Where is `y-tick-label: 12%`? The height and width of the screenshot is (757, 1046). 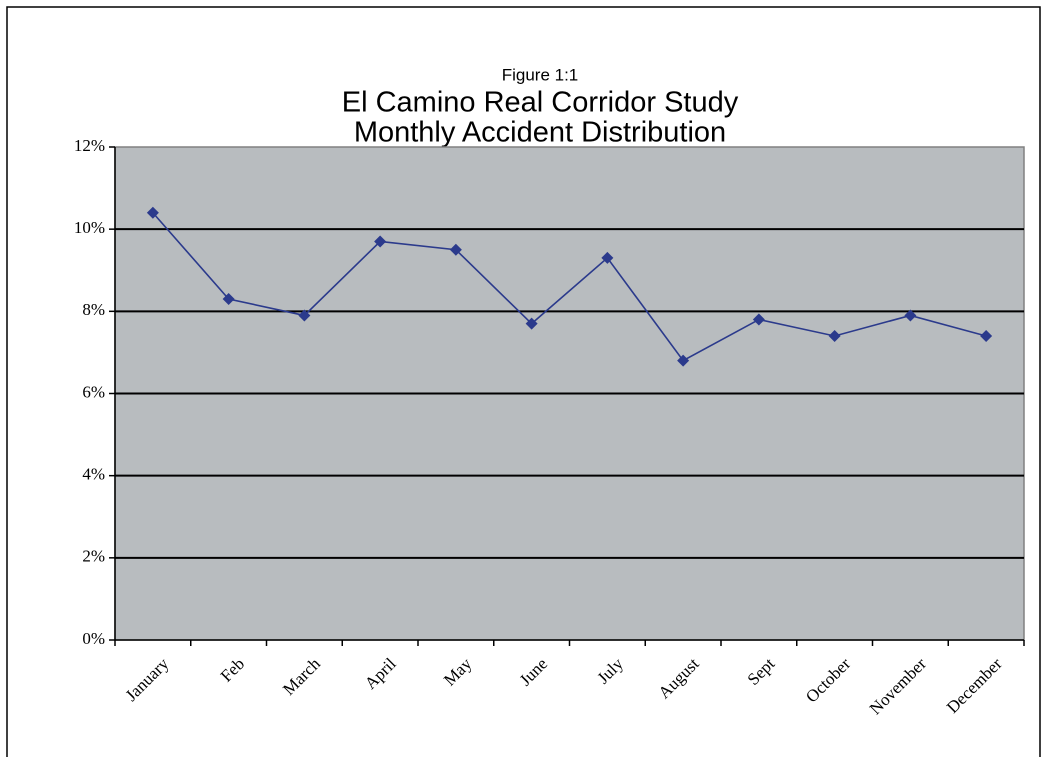 y-tick-label: 12% is located at coordinates (89, 145).